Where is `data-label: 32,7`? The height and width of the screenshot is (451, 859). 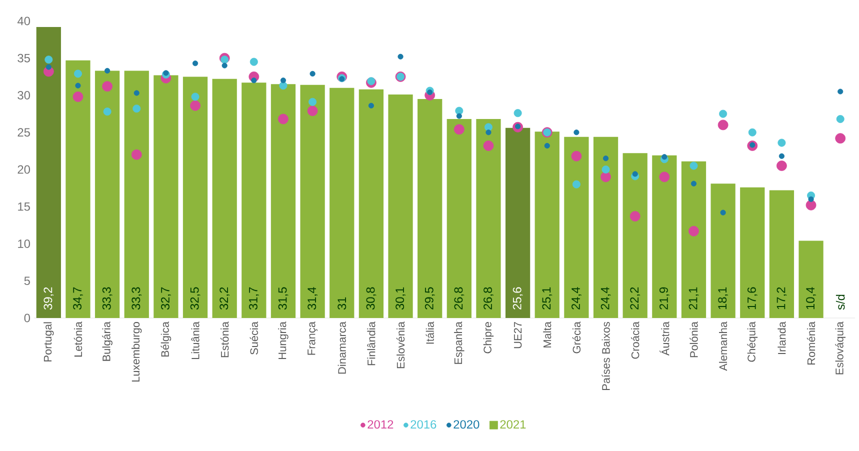
data-label: 32,7 is located at coordinates (166, 298).